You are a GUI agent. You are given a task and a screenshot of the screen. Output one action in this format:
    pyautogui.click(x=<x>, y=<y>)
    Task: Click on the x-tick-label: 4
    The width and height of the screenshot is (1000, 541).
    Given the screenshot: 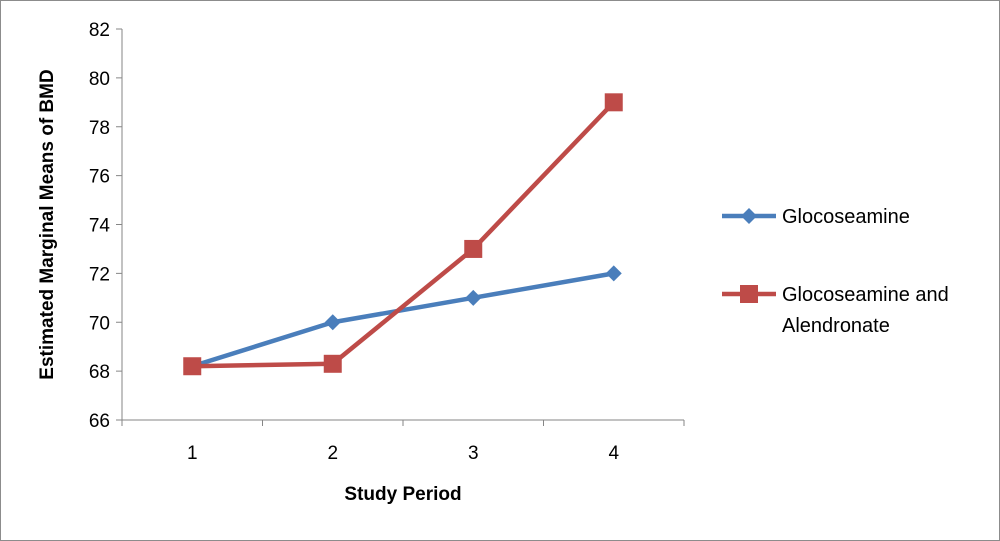 What is the action you would take?
    pyautogui.click(x=613, y=453)
    